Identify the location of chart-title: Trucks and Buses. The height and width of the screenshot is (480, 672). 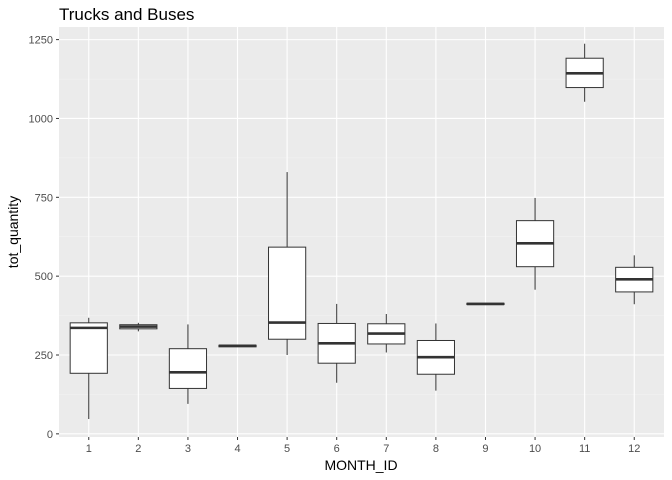
(126, 14).